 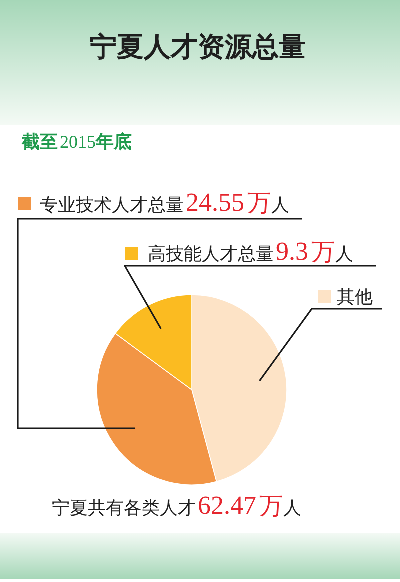 What do you see at coordinates (112, 205) in the screenshot?
I see `legend-label: 专业技术人才总量` at bounding box center [112, 205].